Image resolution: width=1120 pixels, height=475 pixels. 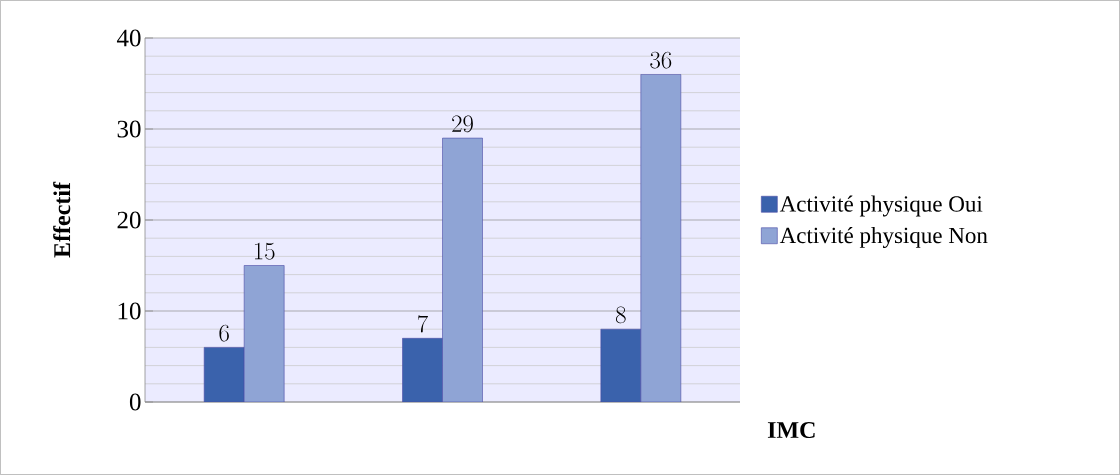 I want to click on y-tick-label: 10, so click(x=129, y=311).